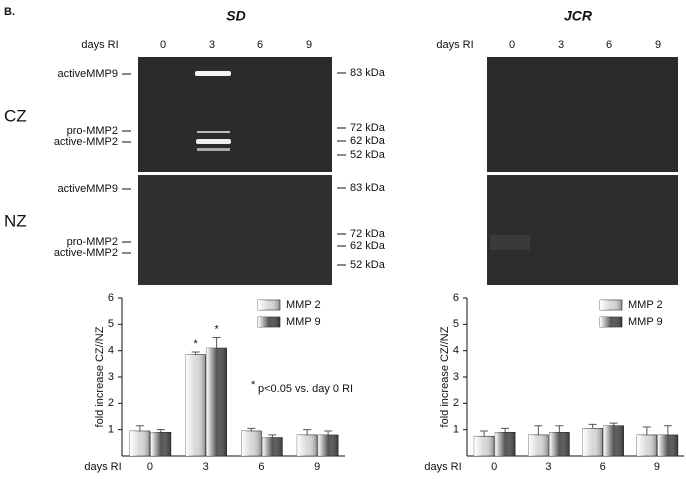  Describe the element at coordinates (578, 16) in the screenshot. I see `gel-title: JCR` at that location.